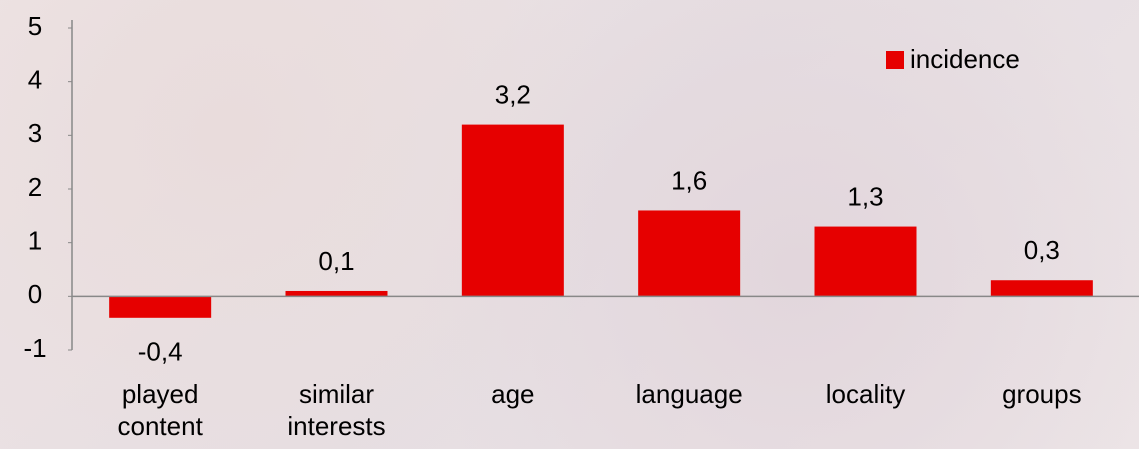  What do you see at coordinates (35, 294) in the screenshot?
I see `y-tick-label: 0` at bounding box center [35, 294].